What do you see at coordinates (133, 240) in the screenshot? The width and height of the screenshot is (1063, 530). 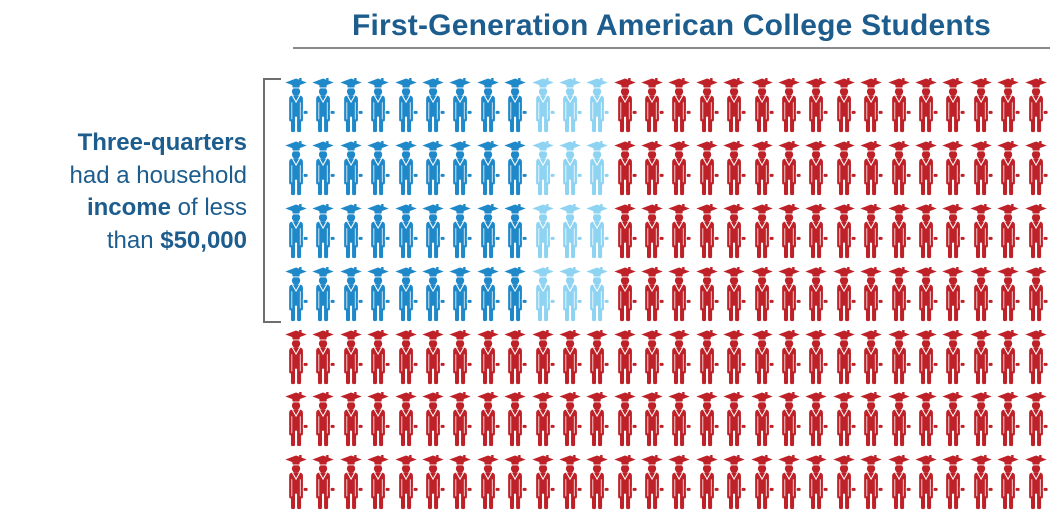 I see `callout-text: than` at bounding box center [133, 240].